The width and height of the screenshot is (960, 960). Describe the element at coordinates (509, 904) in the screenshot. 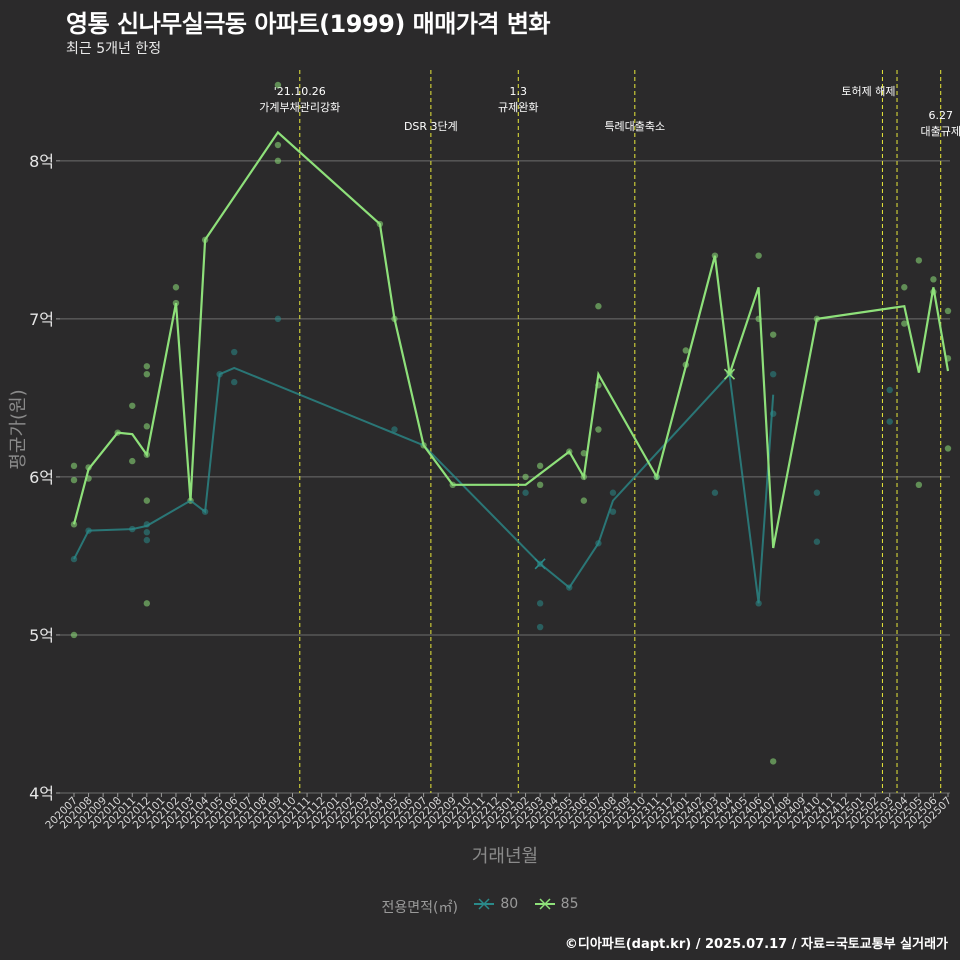

I see `legend-label-80: 80` at that location.